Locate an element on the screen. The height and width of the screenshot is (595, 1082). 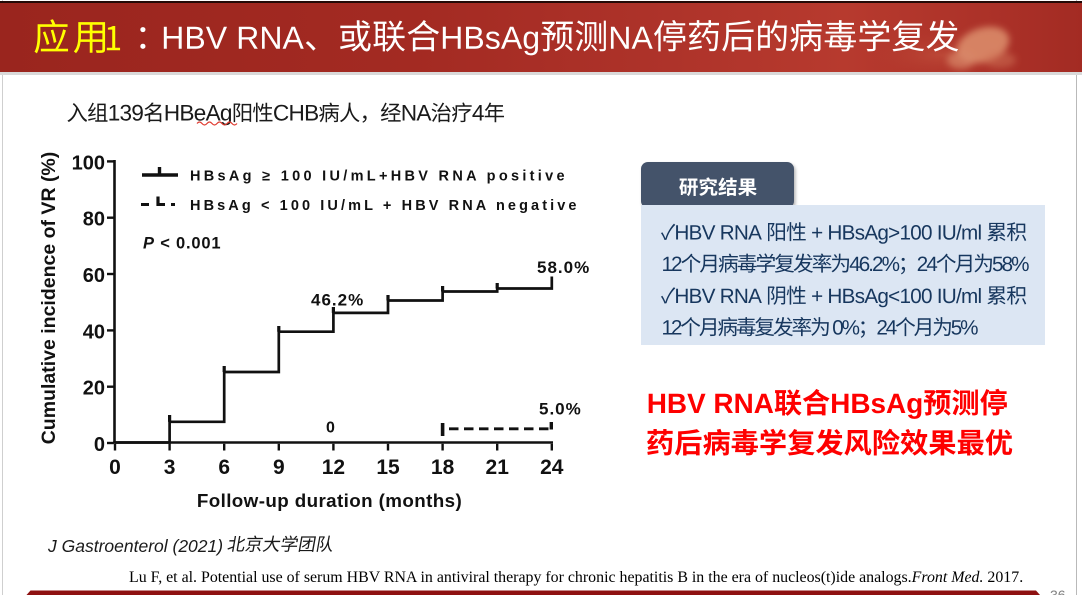
svg-text: 80 is located at coordinates (94, 220).